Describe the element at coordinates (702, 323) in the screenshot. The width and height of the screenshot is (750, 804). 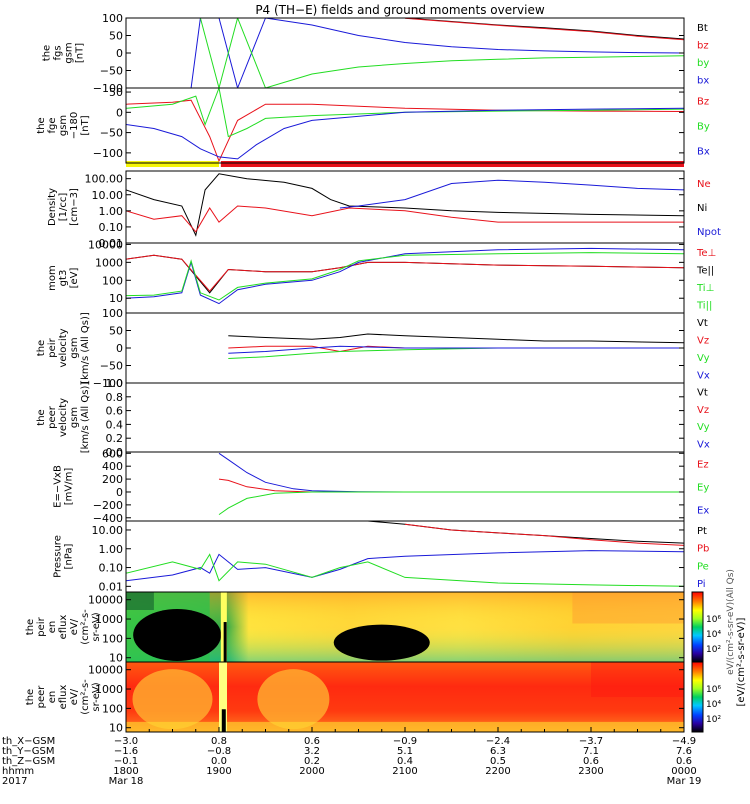
I see `legend-entry: Vt` at that location.